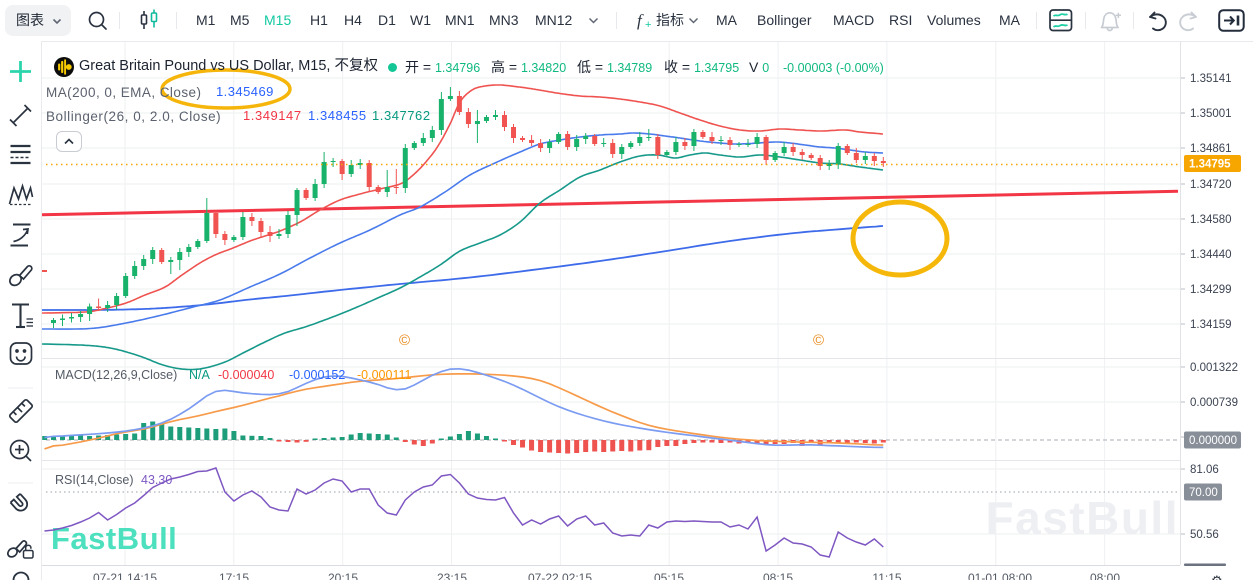 The image size is (1253, 580). Describe the element at coordinates (234, 575) in the screenshot. I see `svg-text: 17:15` at that location.